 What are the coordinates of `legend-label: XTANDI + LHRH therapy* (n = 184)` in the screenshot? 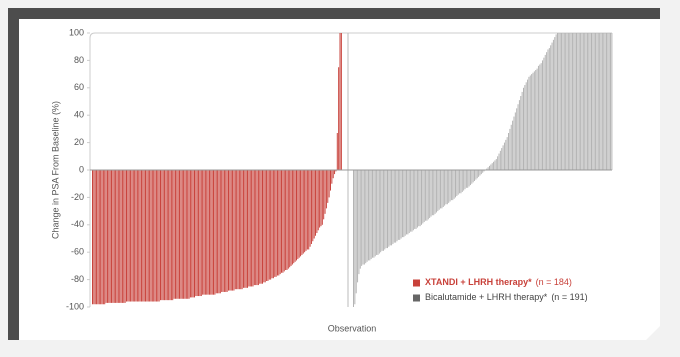 It's located at (498, 282).